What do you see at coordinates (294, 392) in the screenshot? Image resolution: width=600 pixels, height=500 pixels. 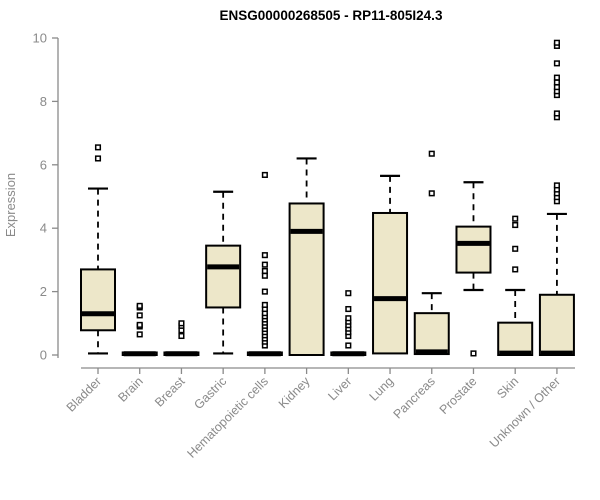 I see `x-tick-label: Kidney` at bounding box center [294, 392].